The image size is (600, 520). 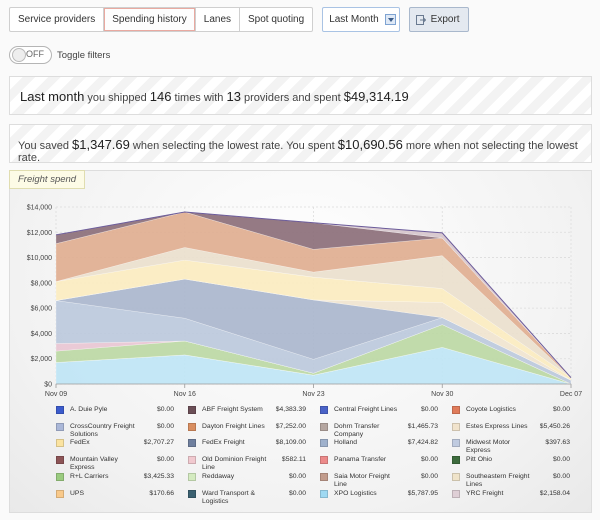 I want to click on legend-item: Dayton Freight Lines $7,252.00, so click(x=251, y=429).